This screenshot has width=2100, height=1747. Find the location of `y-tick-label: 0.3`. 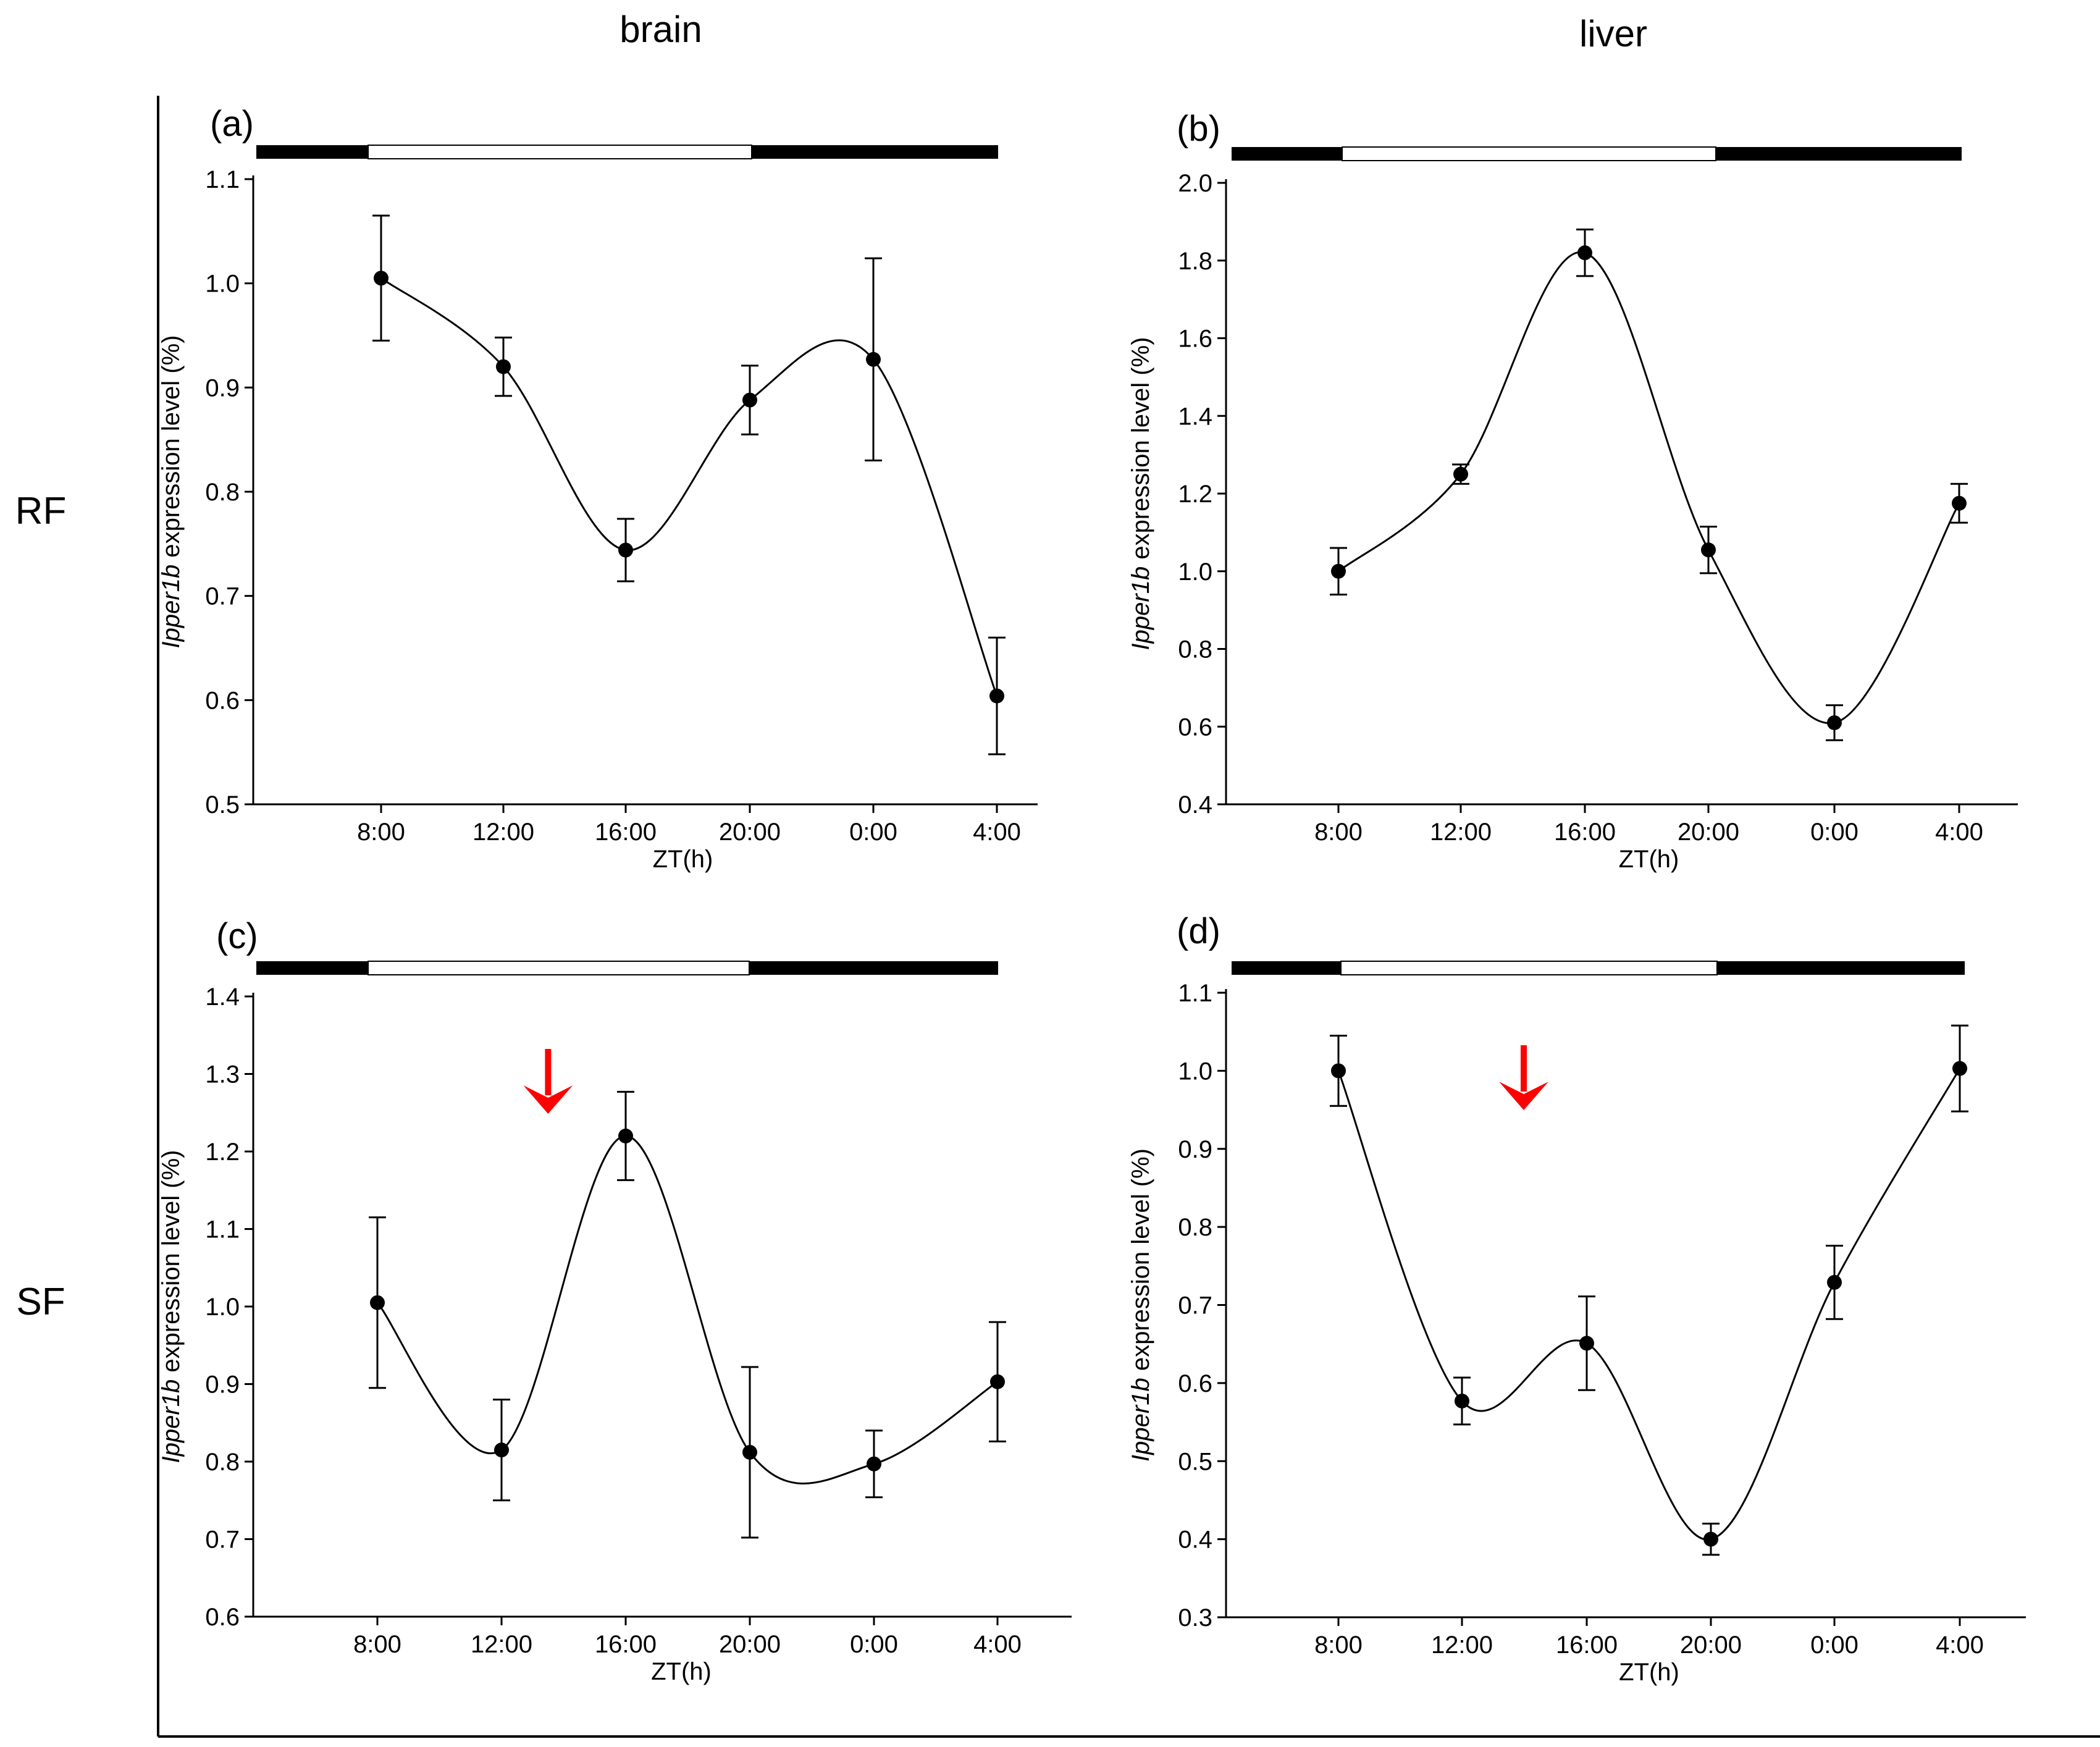

y-tick-label: 0.3 is located at coordinates (1195, 1617).